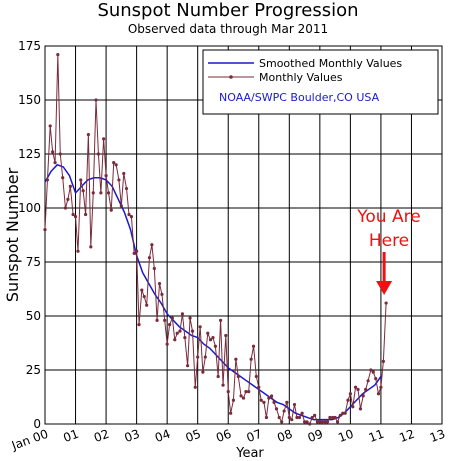 This screenshot has height=461, width=455. What do you see at coordinates (376, 436) in the screenshot?
I see `x-tick-label: 11` at bounding box center [376, 436].